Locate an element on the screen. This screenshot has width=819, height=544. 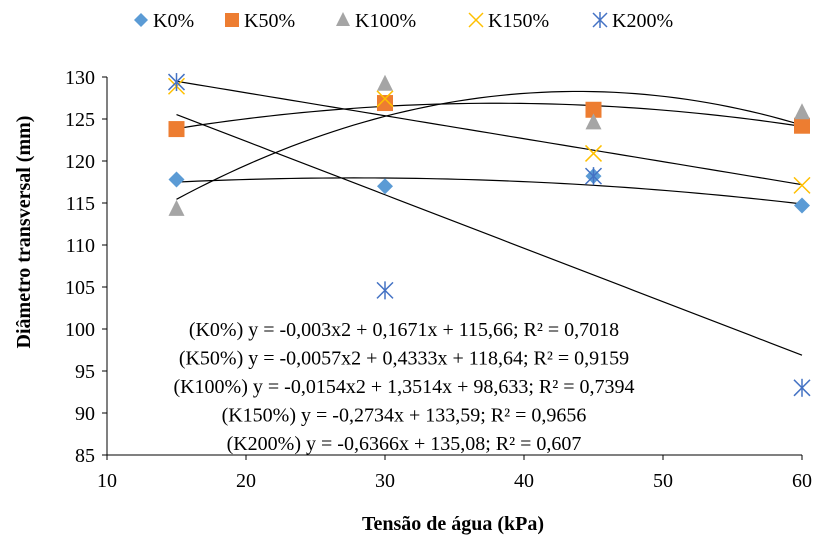
x-tick-label: 40 is located at coordinates (524, 481).